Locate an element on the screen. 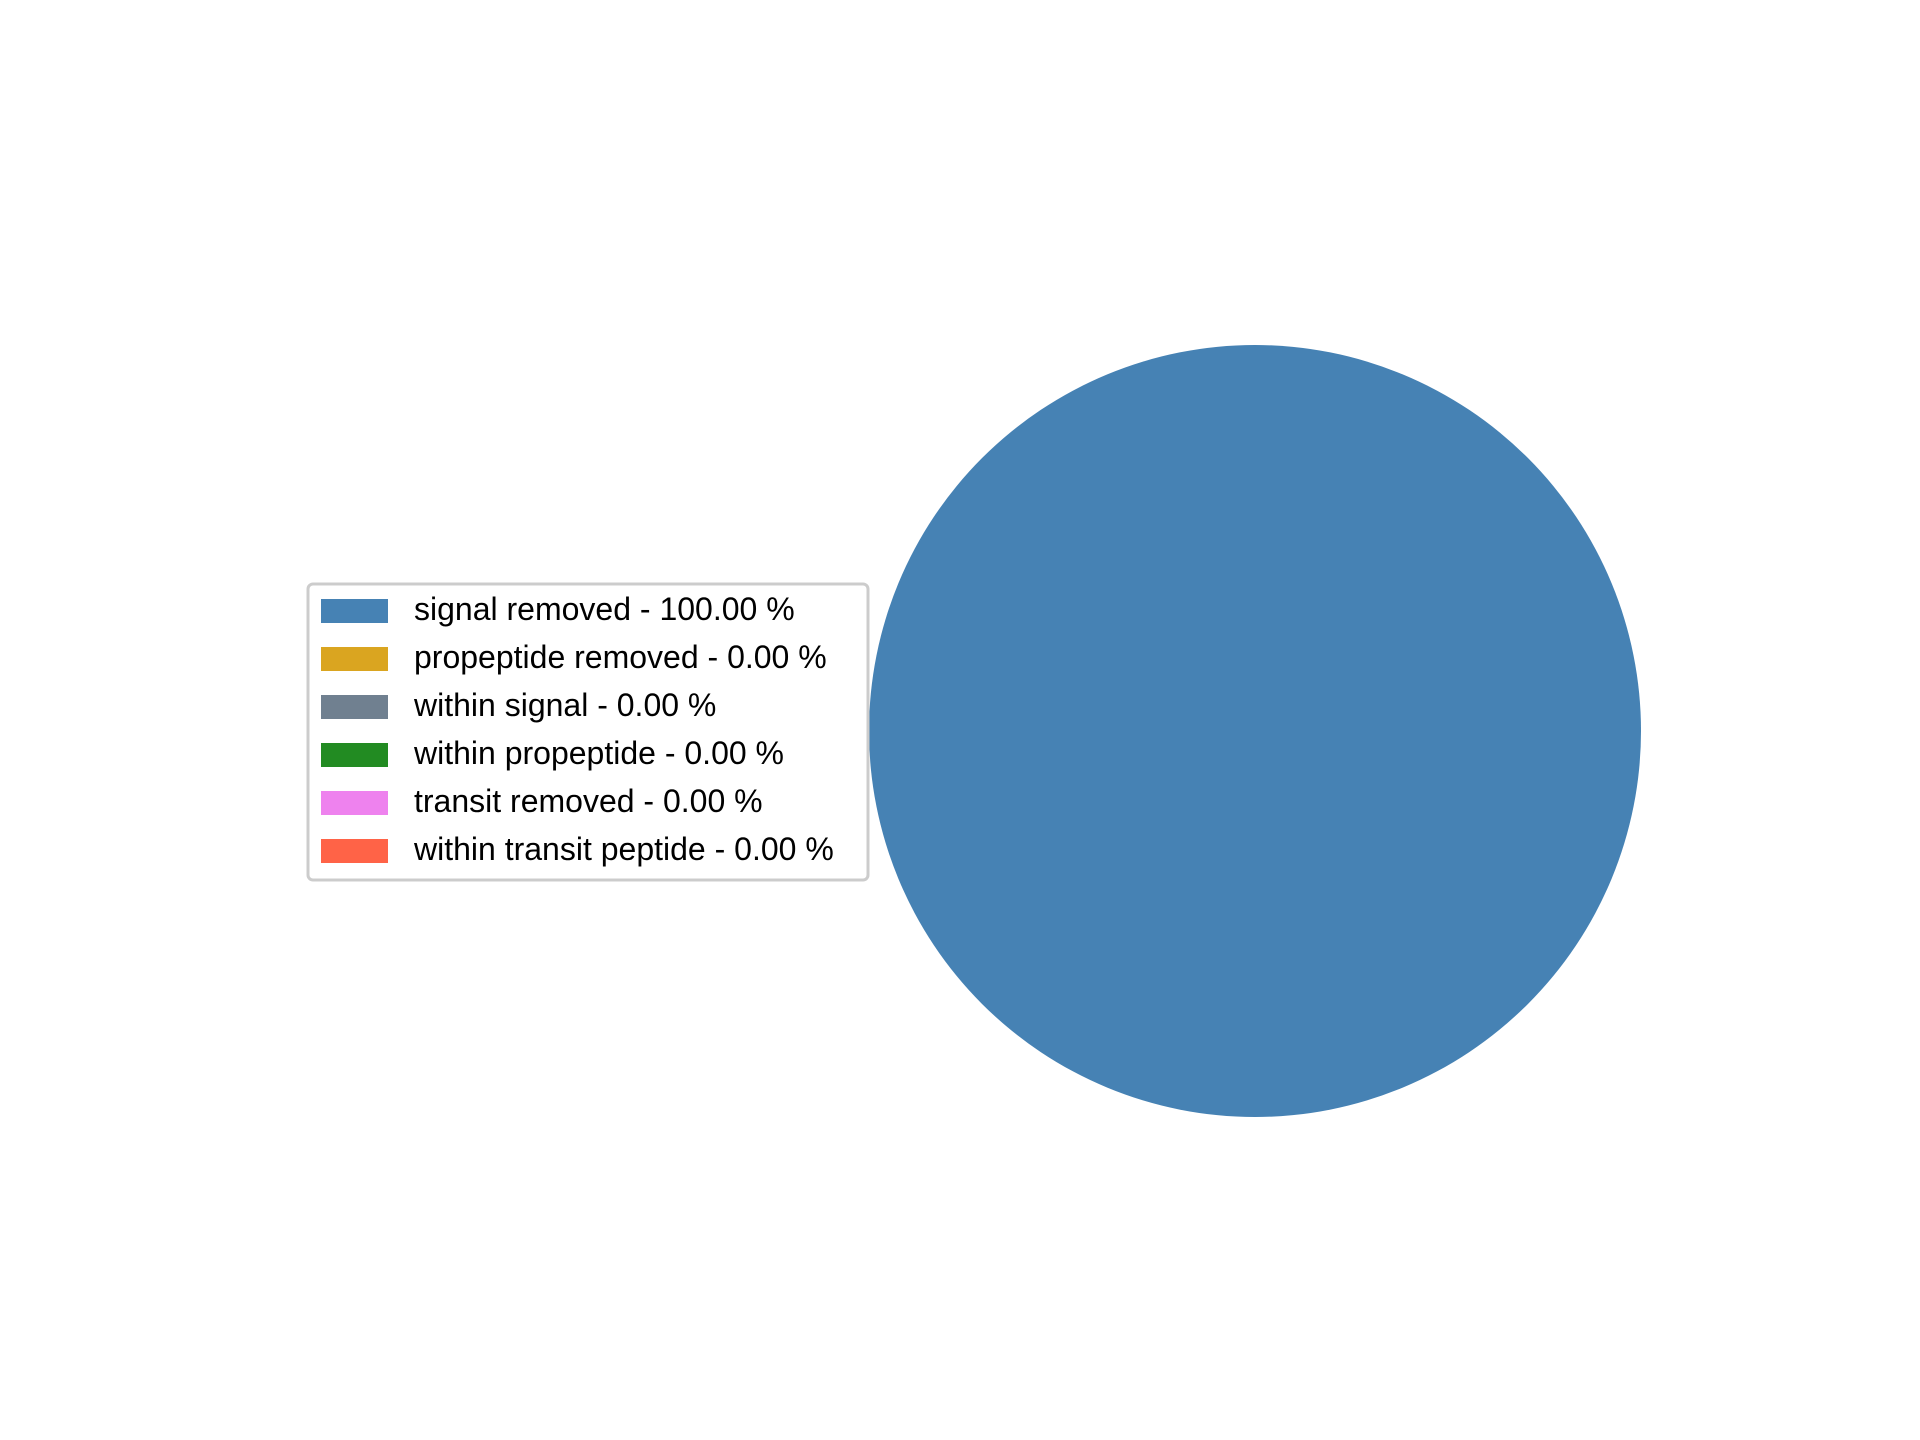  legend-frame is located at coordinates (588, 732).